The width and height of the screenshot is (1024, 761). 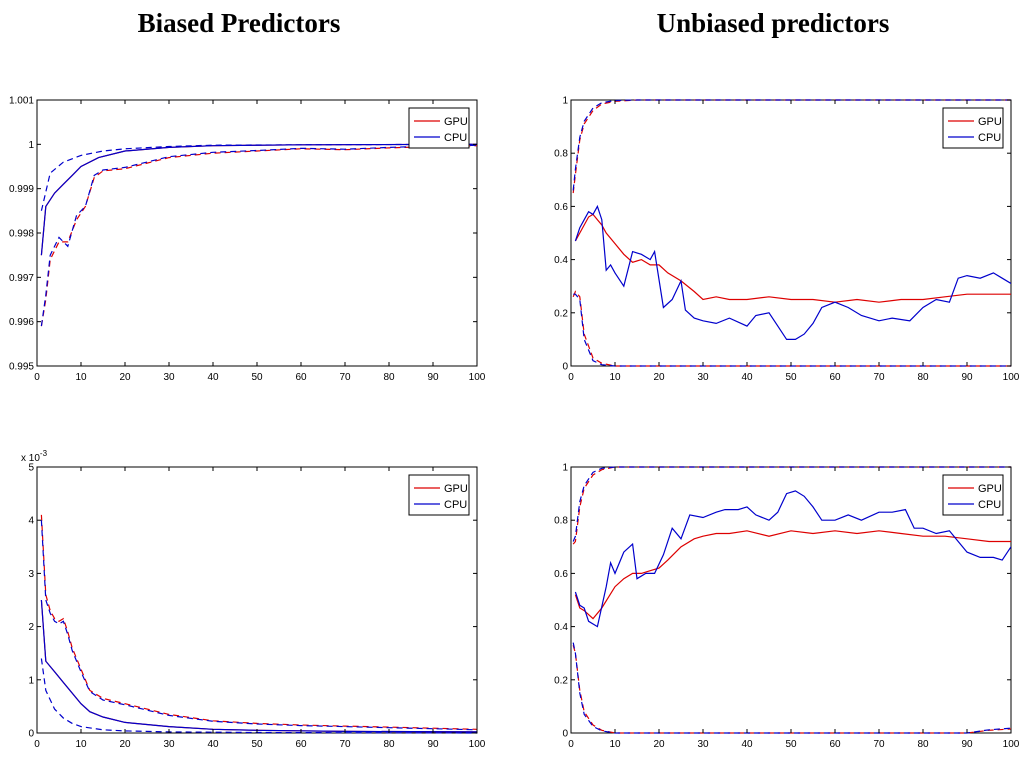 What do you see at coordinates (21, 322) in the screenshot?
I see `y-tick-label: 0.996` at bounding box center [21, 322].